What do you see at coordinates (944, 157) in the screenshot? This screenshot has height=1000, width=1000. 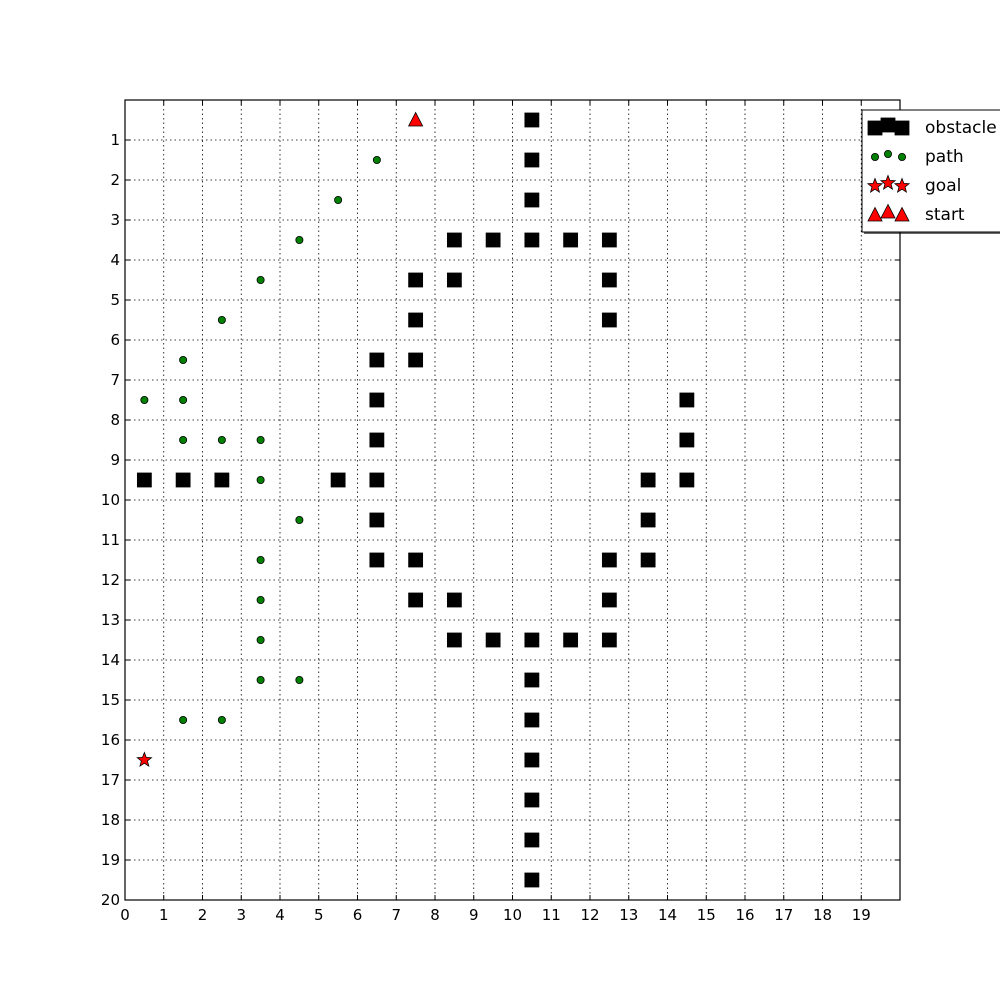 I see `legend-label-path: path` at bounding box center [944, 157].